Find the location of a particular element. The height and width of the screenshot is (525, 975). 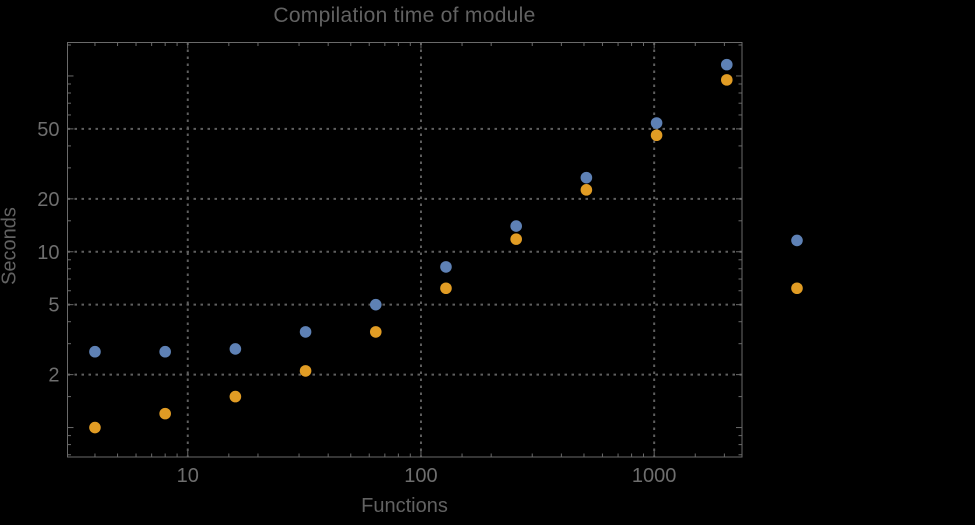

y-tick-label: 2 is located at coordinates (53, 376).